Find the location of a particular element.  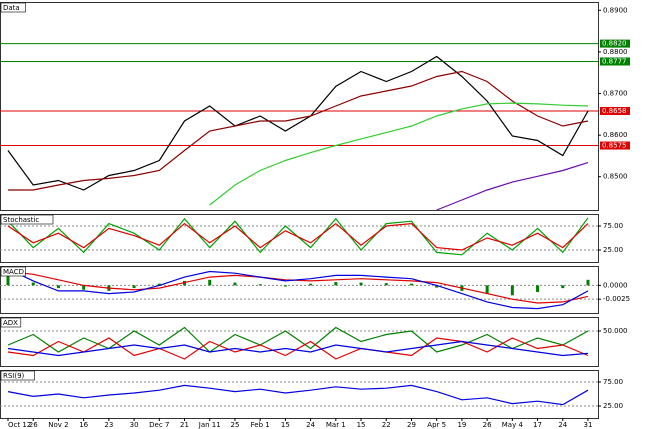

panel-title: Stochastic is located at coordinates (21, 220).